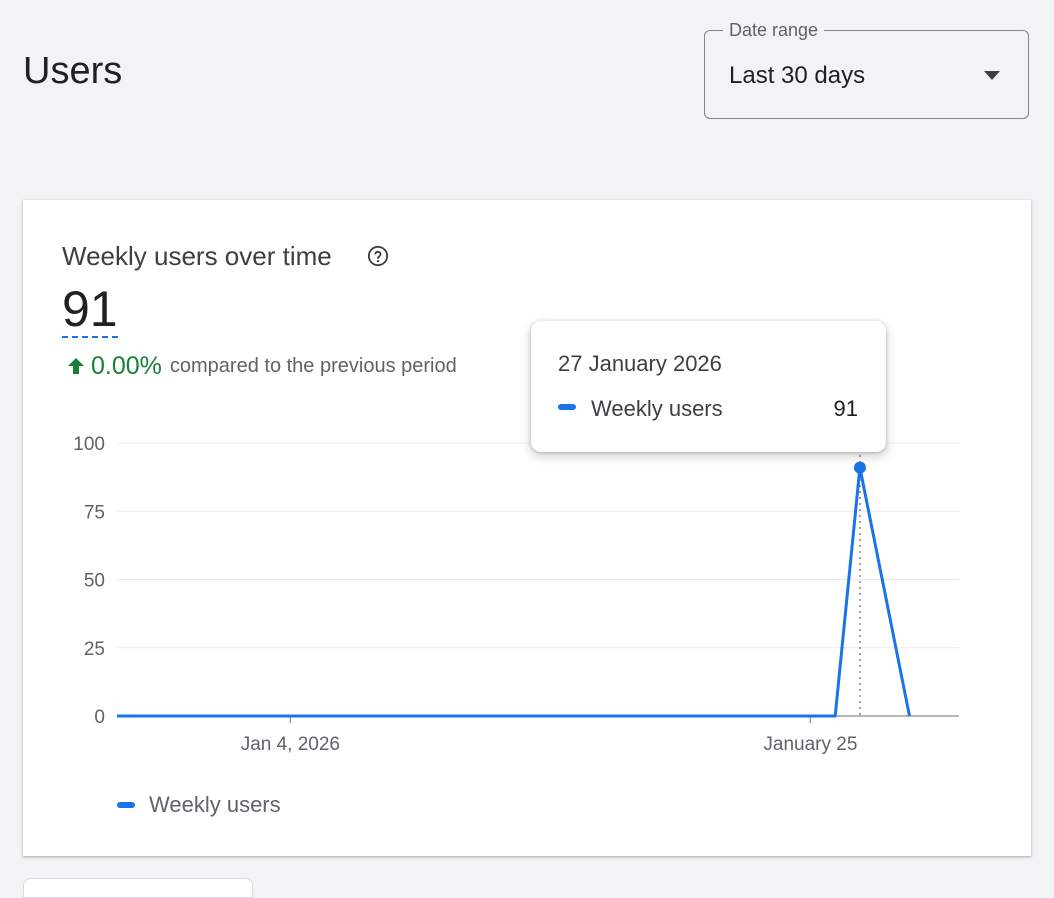  What do you see at coordinates (89, 444) in the screenshot?
I see `y-tick-label-100: 100` at bounding box center [89, 444].